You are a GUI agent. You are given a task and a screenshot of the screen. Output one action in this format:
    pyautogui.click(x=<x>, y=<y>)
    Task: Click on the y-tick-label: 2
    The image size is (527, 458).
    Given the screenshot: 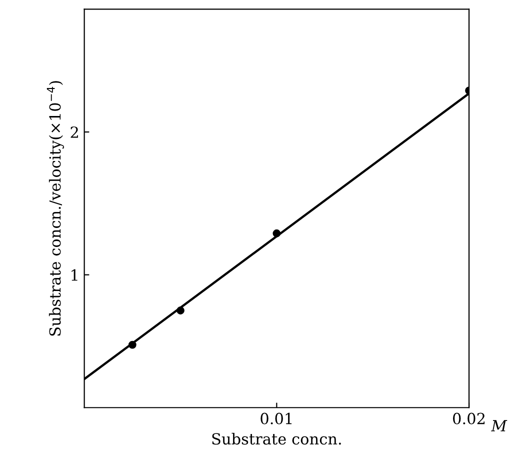 What is the action you would take?
    pyautogui.click(x=74, y=132)
    